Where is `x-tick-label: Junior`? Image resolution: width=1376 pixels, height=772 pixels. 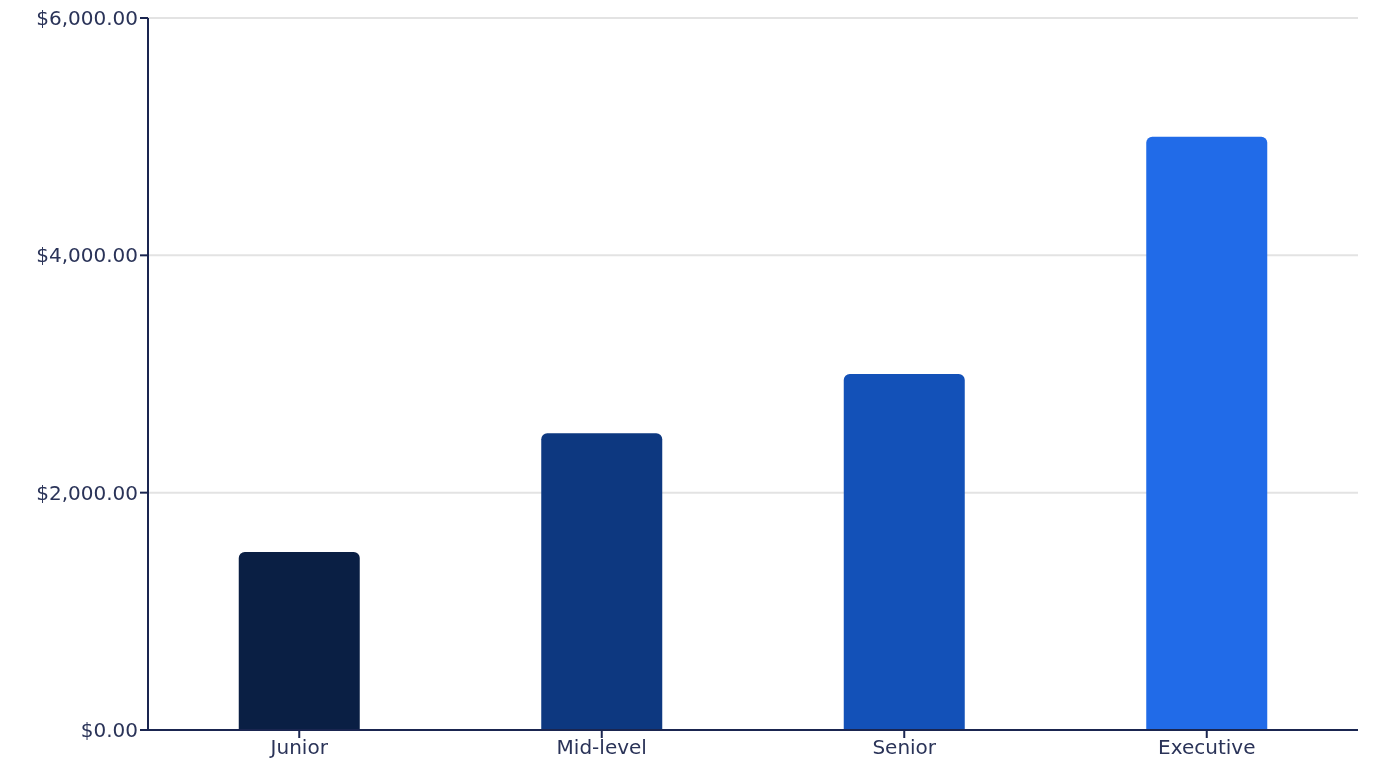
x-tick-label: Junior is located at coordinates (298, 747).